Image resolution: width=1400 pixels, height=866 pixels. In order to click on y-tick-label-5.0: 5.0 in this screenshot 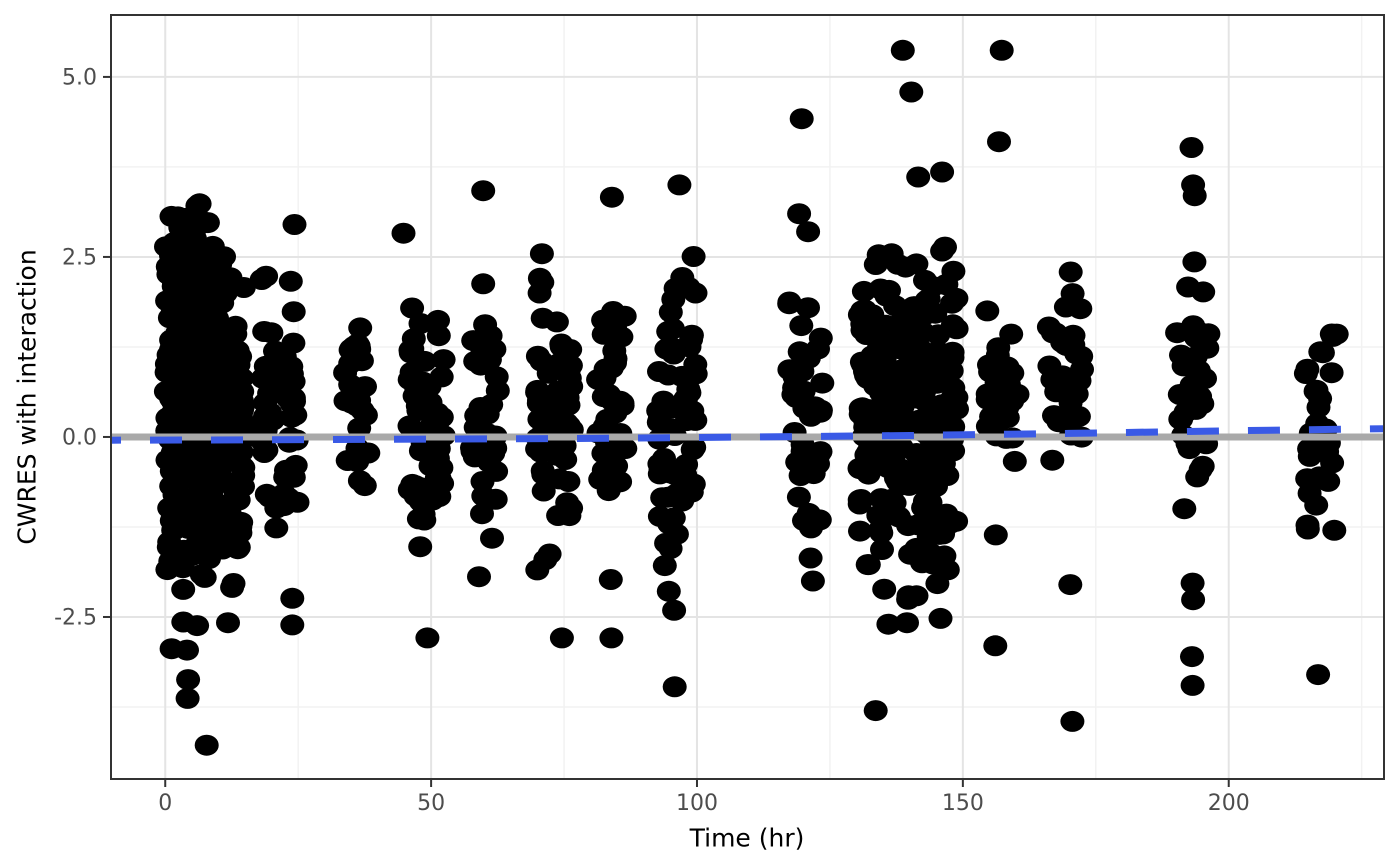, I will do `click(79, 77)`.